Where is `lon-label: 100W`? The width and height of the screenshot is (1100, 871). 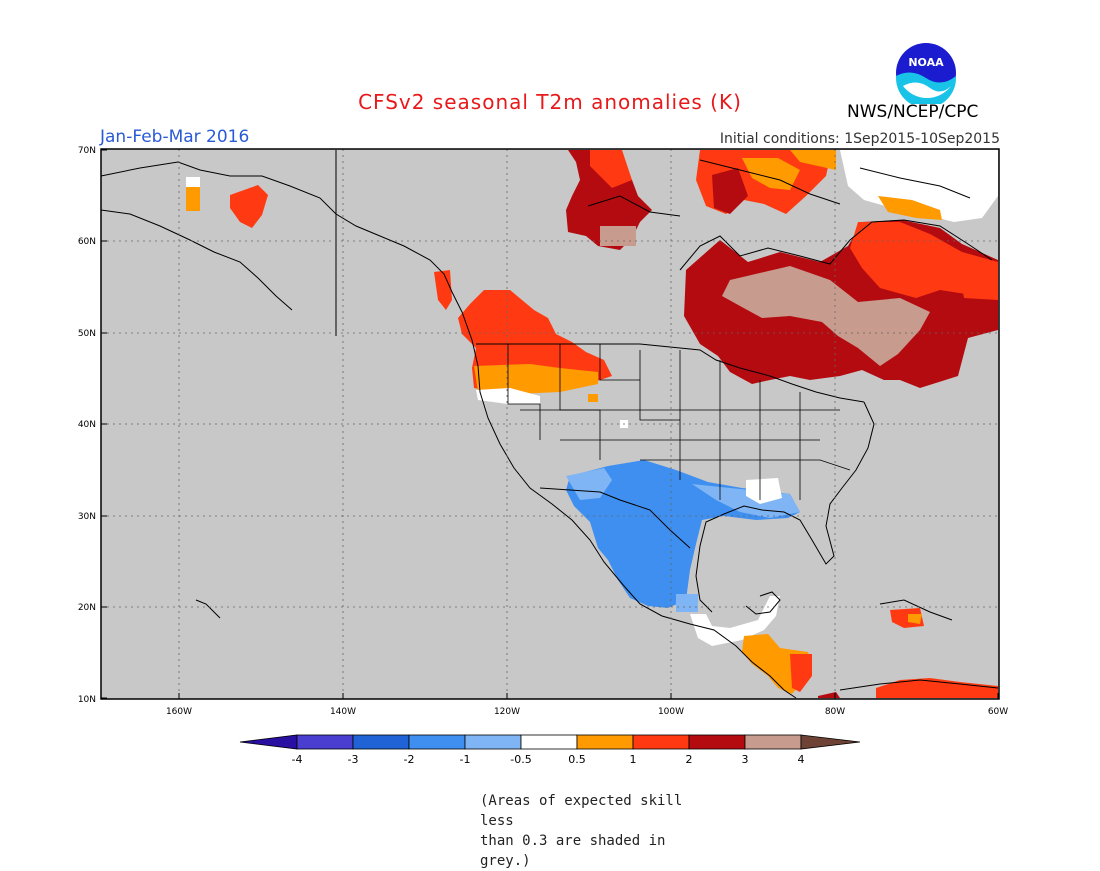
lon-label: 100W is located at coordinates (671, 712).